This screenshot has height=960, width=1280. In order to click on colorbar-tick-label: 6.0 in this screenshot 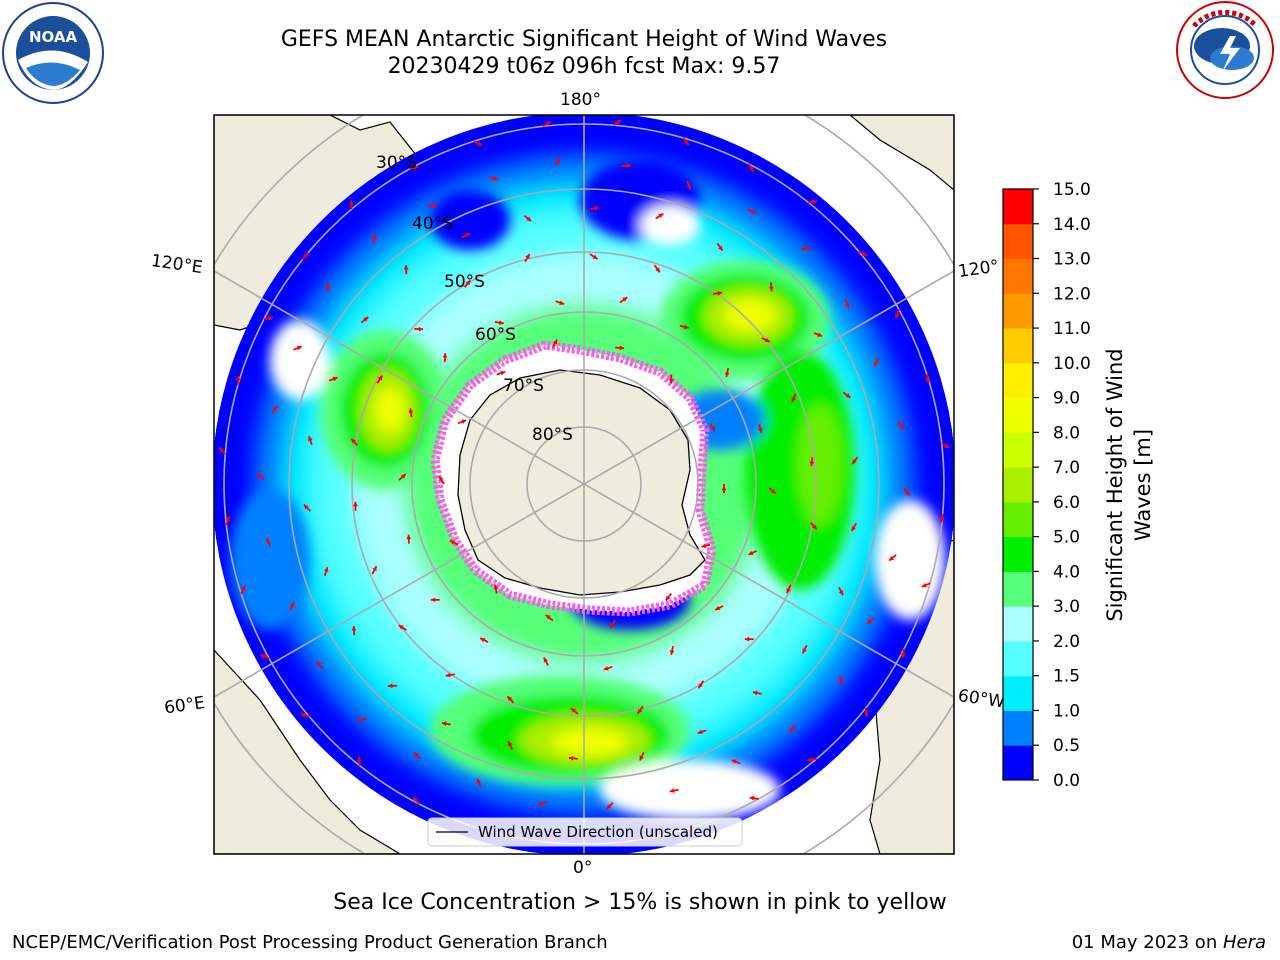, I will do `click(1066, 503)`.